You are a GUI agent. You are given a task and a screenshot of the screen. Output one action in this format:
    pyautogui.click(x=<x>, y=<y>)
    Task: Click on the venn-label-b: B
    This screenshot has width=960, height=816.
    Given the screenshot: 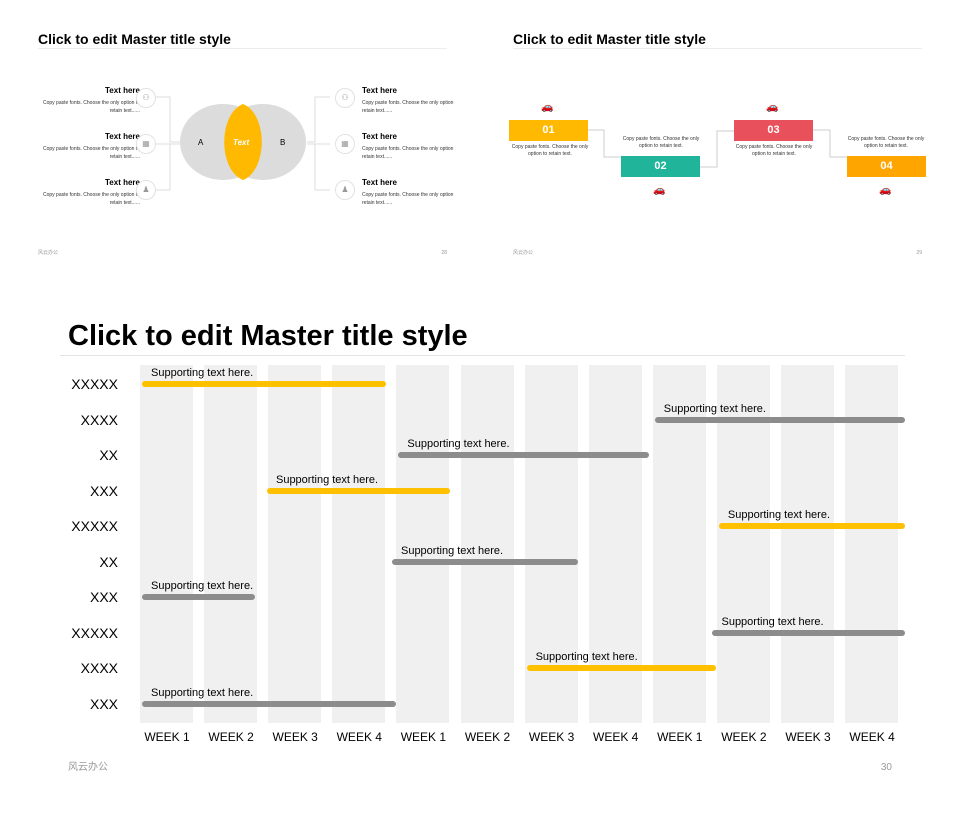 What is the action you would take?
    pyautogui.click(x=283, y=142)
    